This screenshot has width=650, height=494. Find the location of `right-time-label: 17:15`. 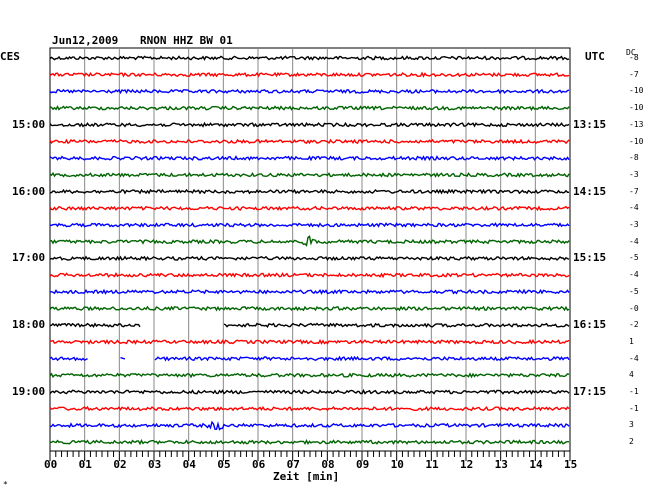

right-time-label: 17:15 is located at coordinates (590, 391).